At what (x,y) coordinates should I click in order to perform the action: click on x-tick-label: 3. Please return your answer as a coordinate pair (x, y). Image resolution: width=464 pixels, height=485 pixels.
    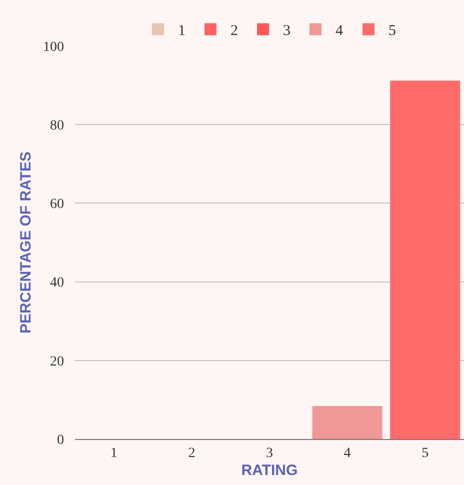
    Looking at the image, I should click on (269, 453).